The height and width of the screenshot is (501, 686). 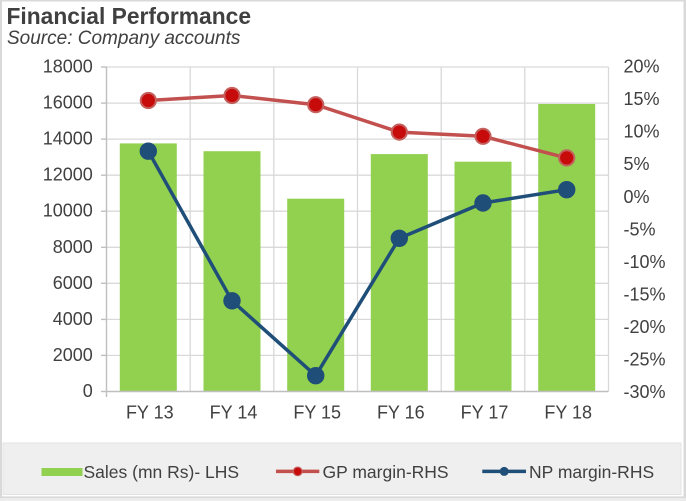 I want to click on svg-text: -25%, so click(x=645, y=360).